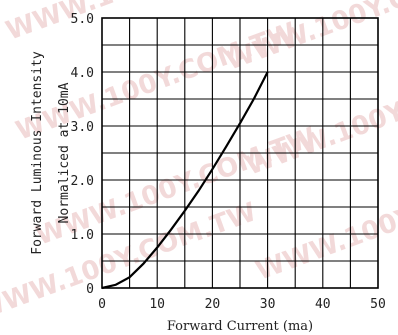 This screenshot has height=335, width=398. I want to click on watermark-text: WWW.100Y.COM.TW, so click(325, 221).